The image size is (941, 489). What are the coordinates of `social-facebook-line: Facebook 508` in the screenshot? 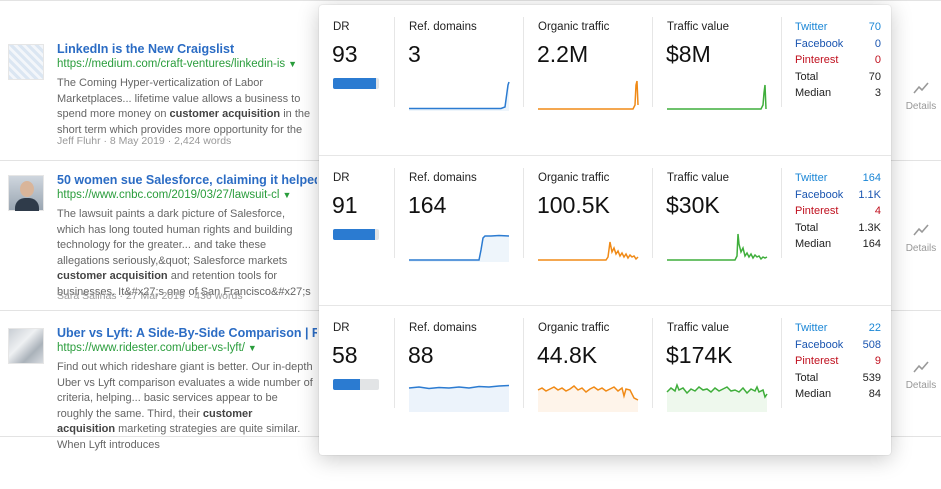 It's located at (838, 347).